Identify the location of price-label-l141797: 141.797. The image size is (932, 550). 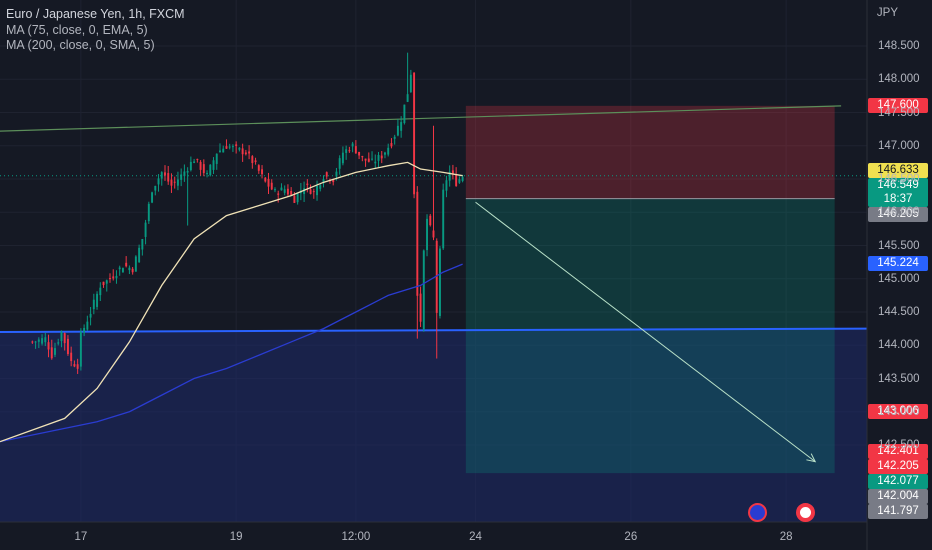
(898, 512).